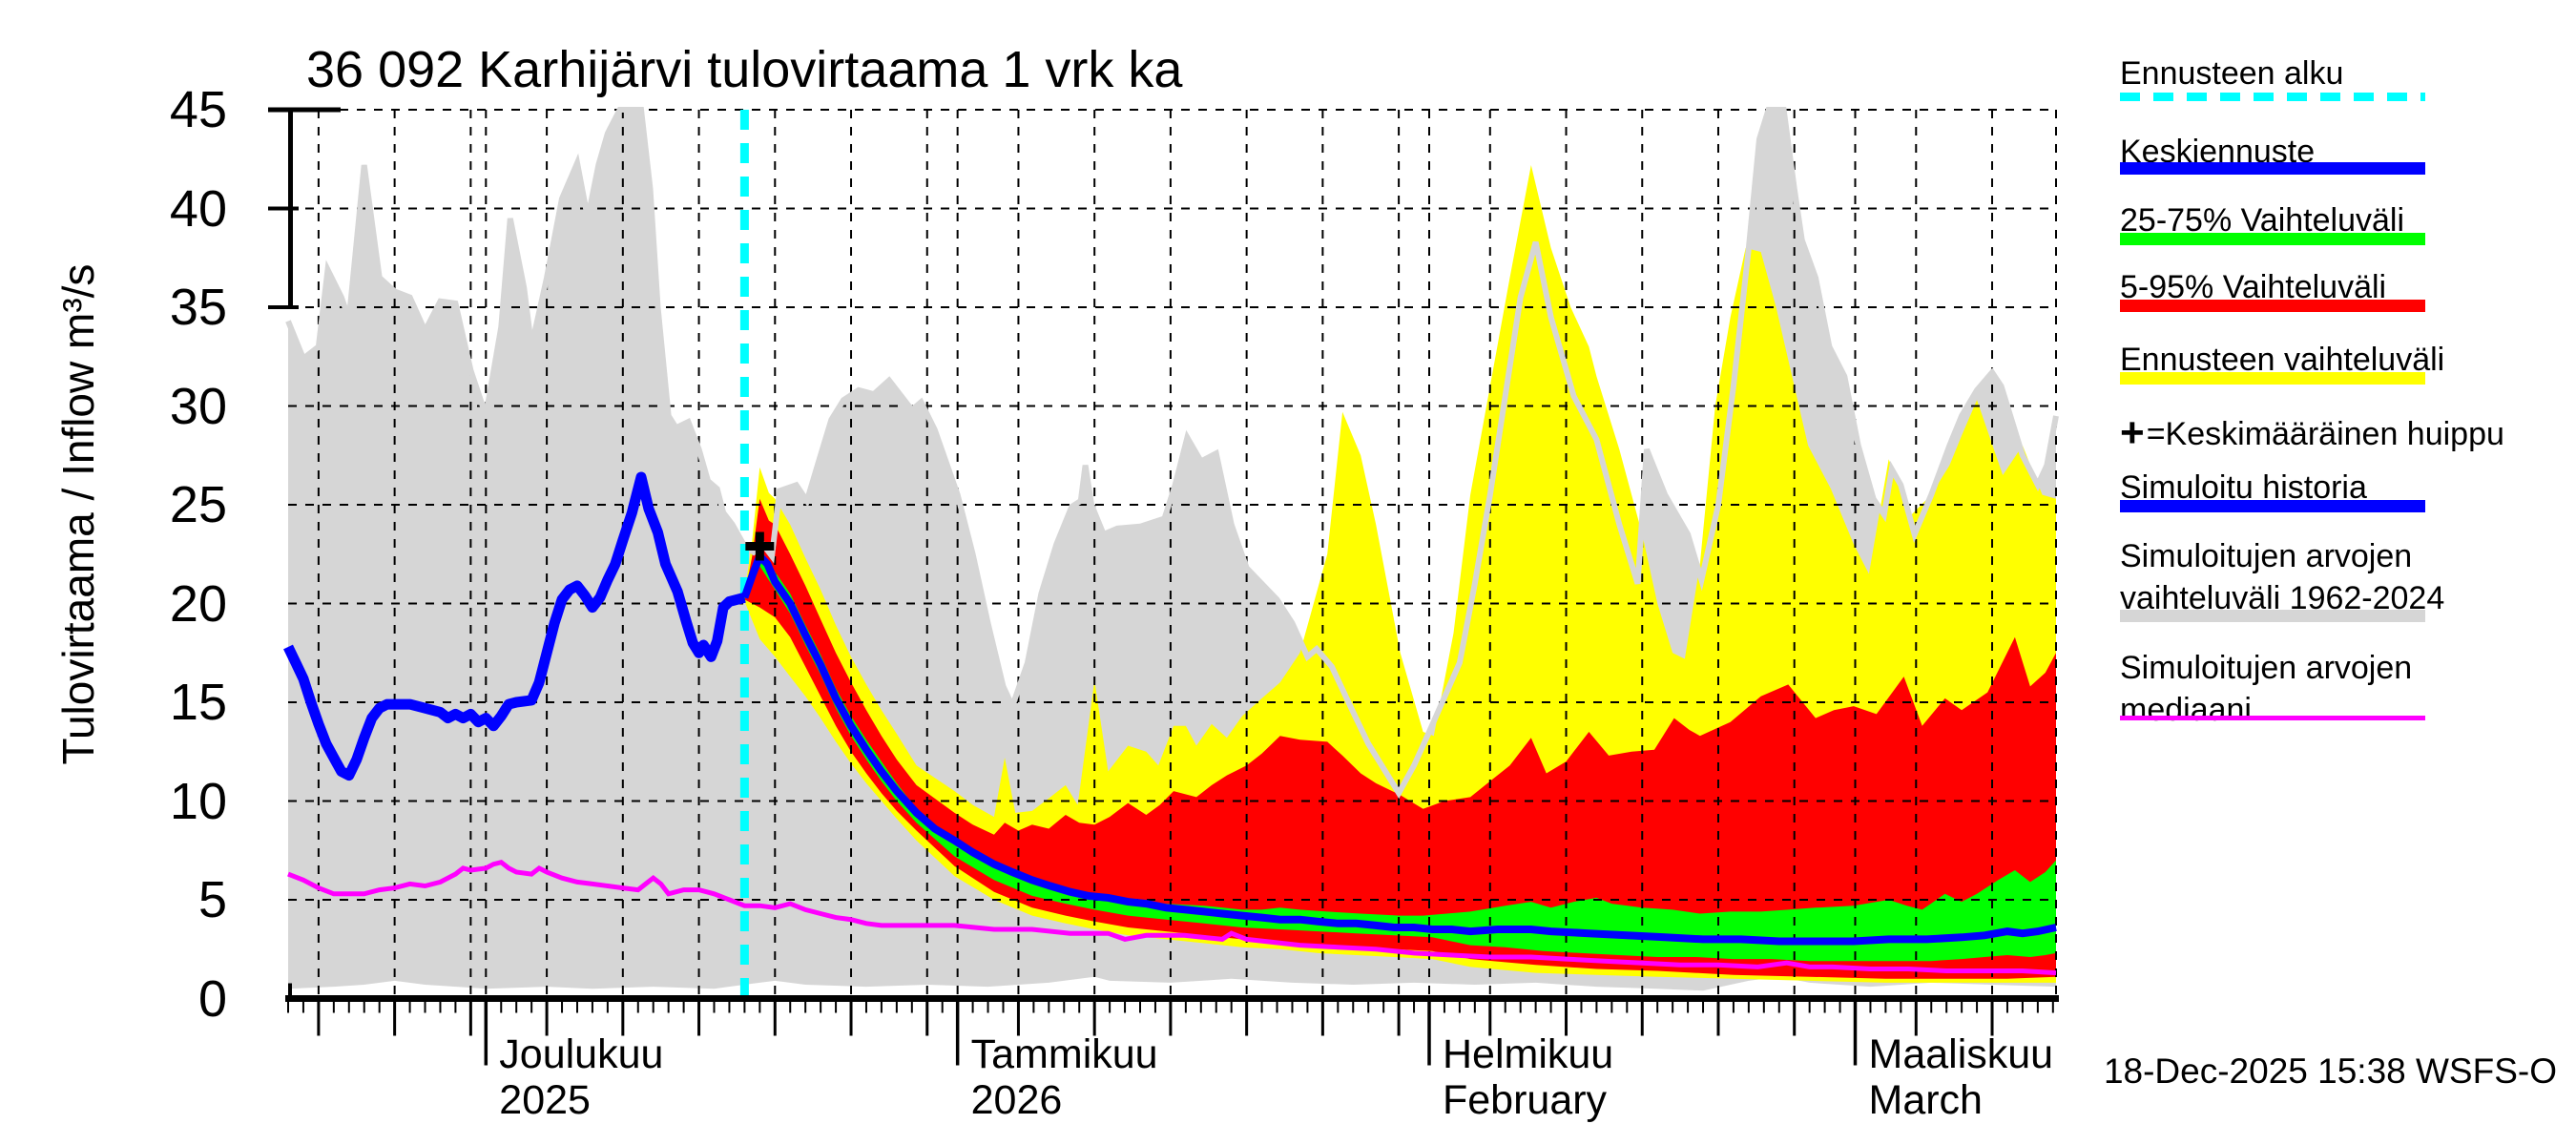 This screenshot has width=2576, height=1145. Describe the element at coordinates (198, 109) in the screenshot. I see `y-tick-label: 45` at that location.